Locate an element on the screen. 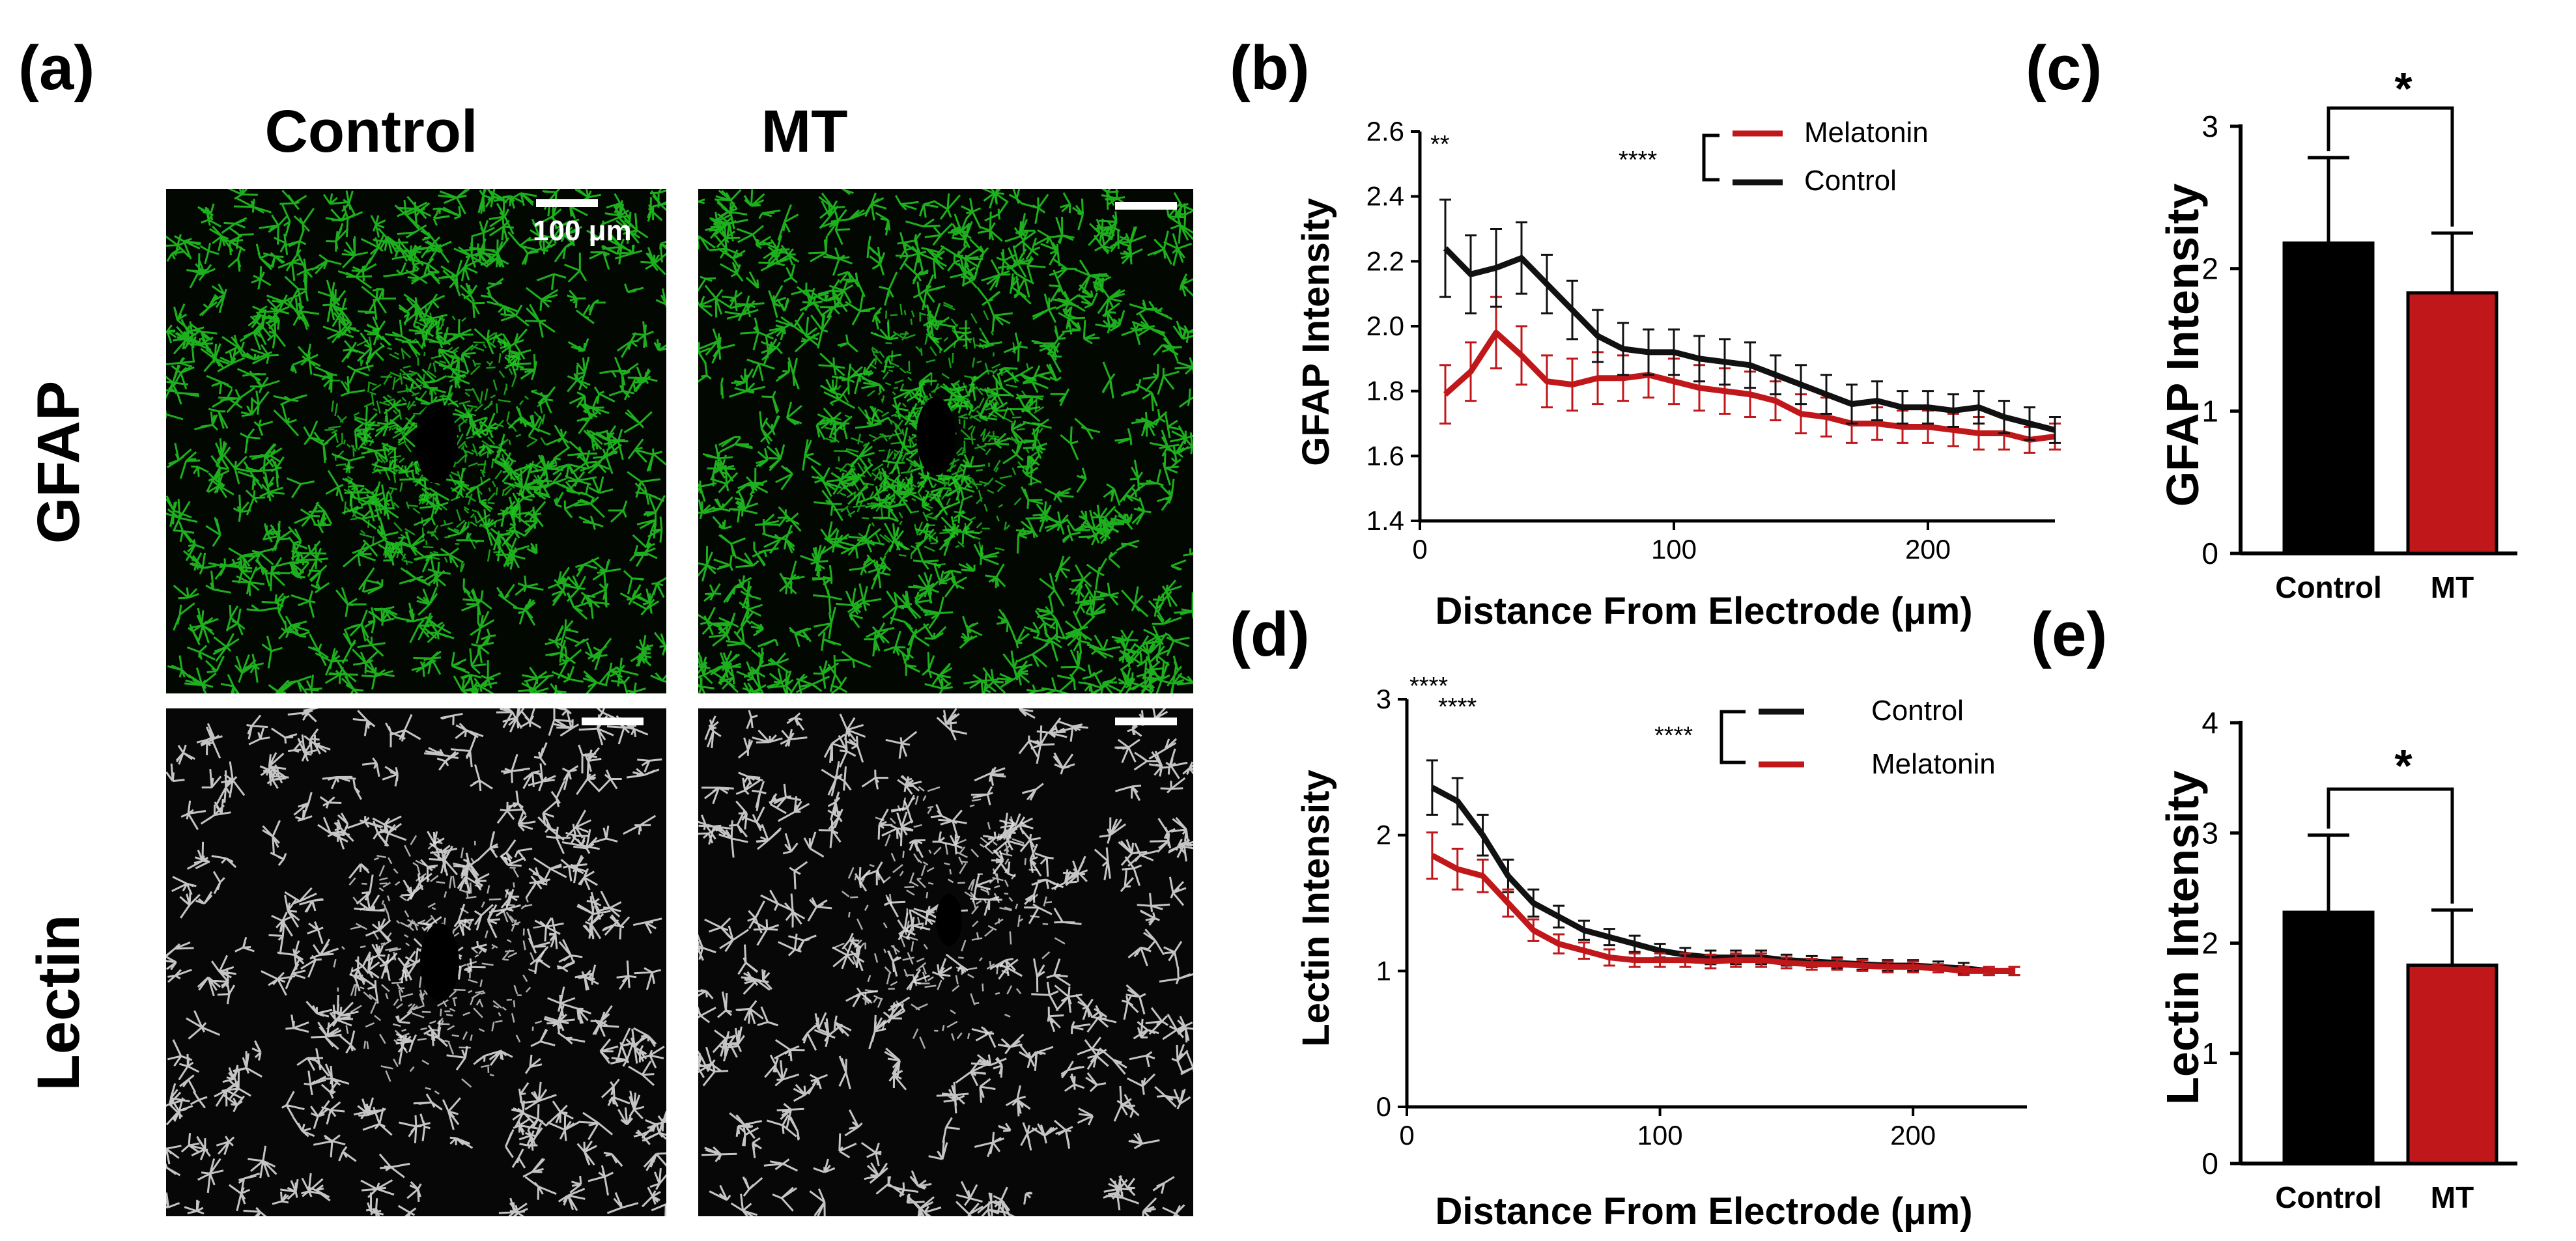  significance-marker: ** is located at coordinates (1440, 144).